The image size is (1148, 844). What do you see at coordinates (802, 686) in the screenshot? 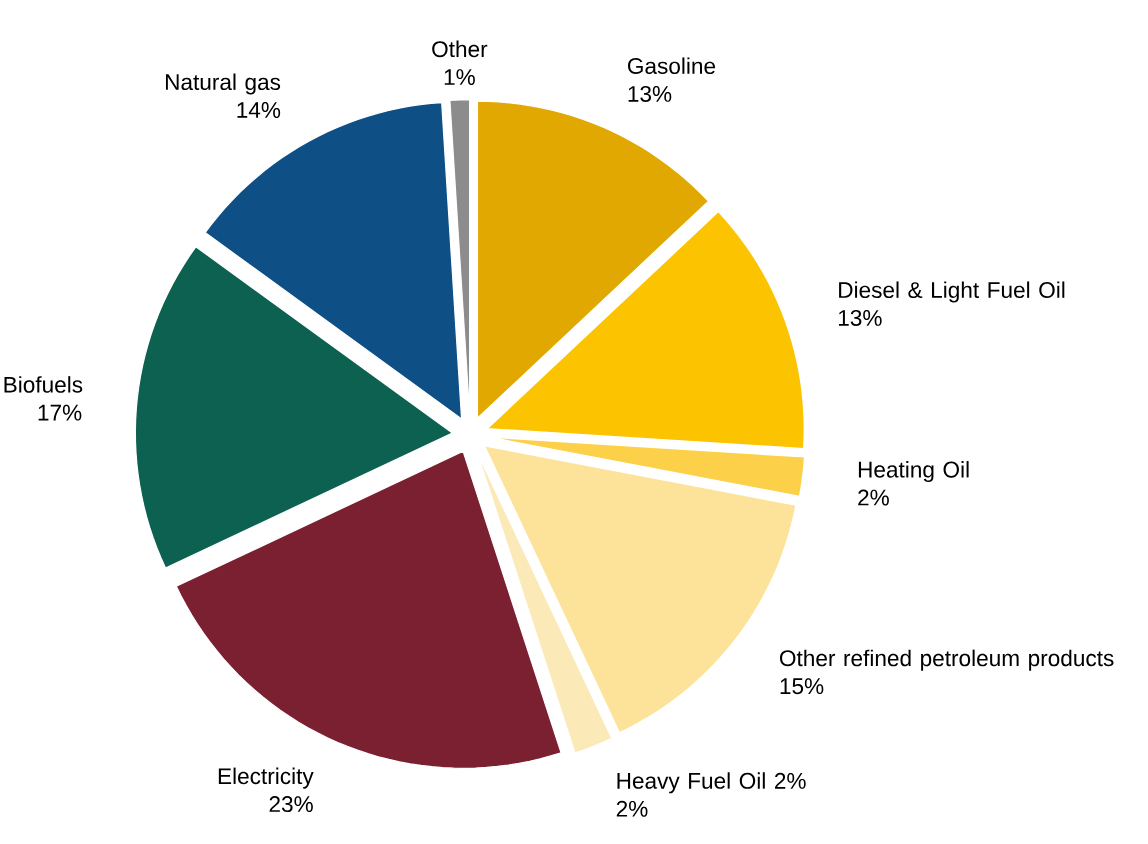
I see `data-label: 15%` at bounding box center [802, 686].